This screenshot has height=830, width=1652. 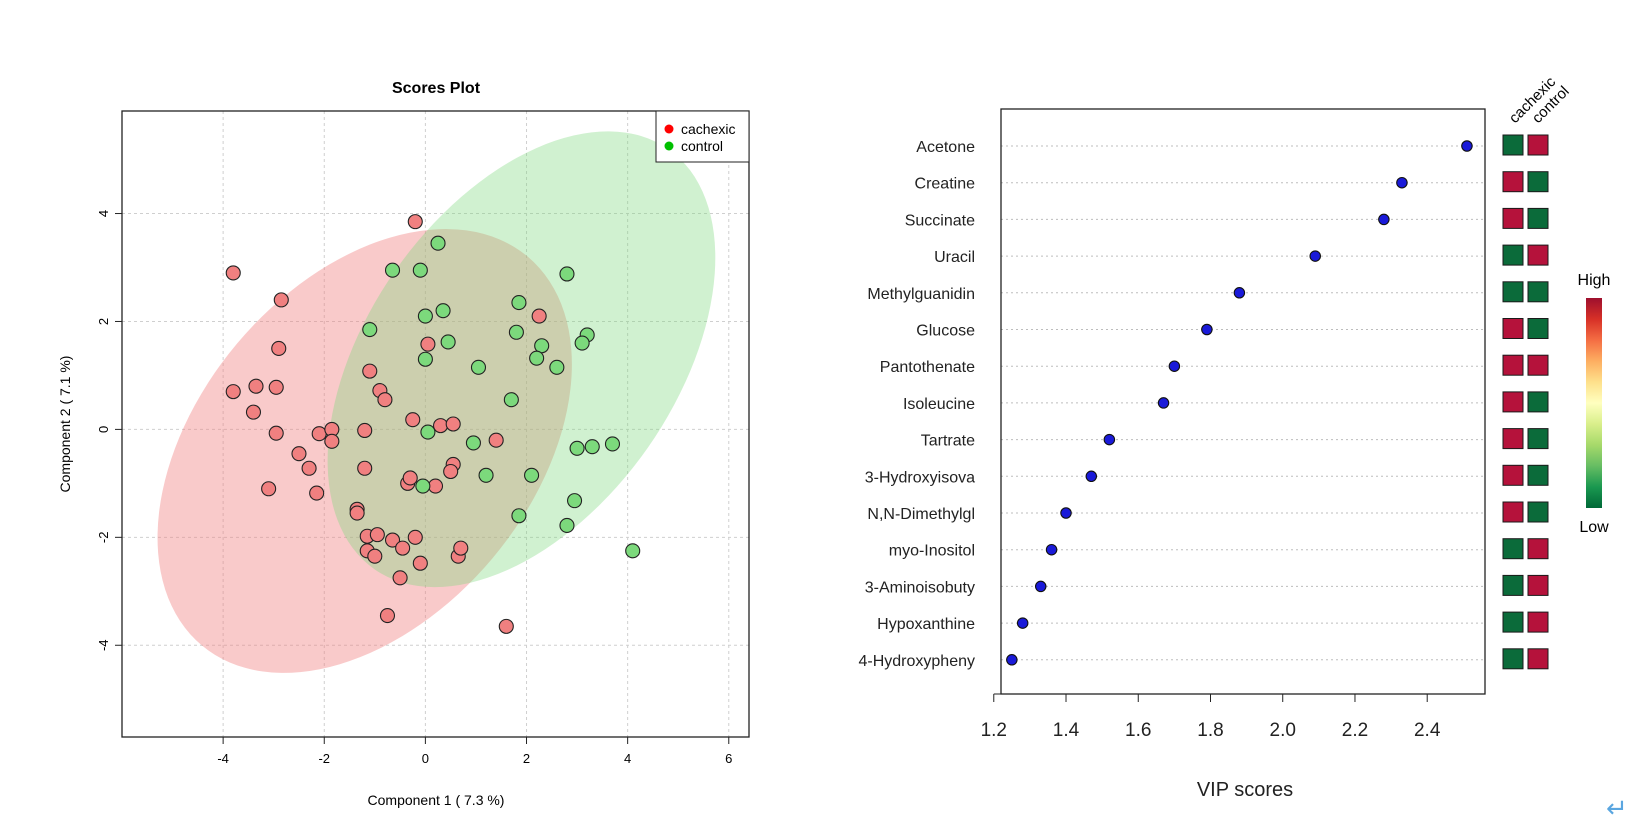 I want to click on x-tick-label: 6, so click(x=728, y=758).